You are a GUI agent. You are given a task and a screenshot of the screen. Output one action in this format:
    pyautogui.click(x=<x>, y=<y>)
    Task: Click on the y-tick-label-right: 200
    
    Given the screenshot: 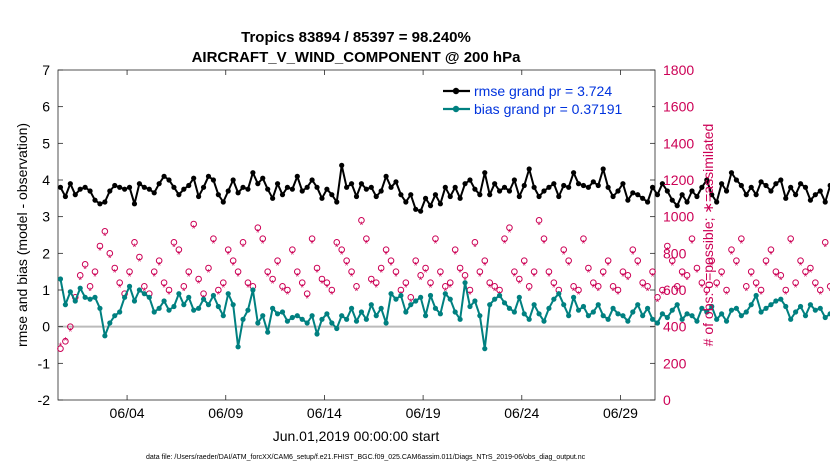 What is the action you would take?
    pyautogui.click(x=675, y=363)
    